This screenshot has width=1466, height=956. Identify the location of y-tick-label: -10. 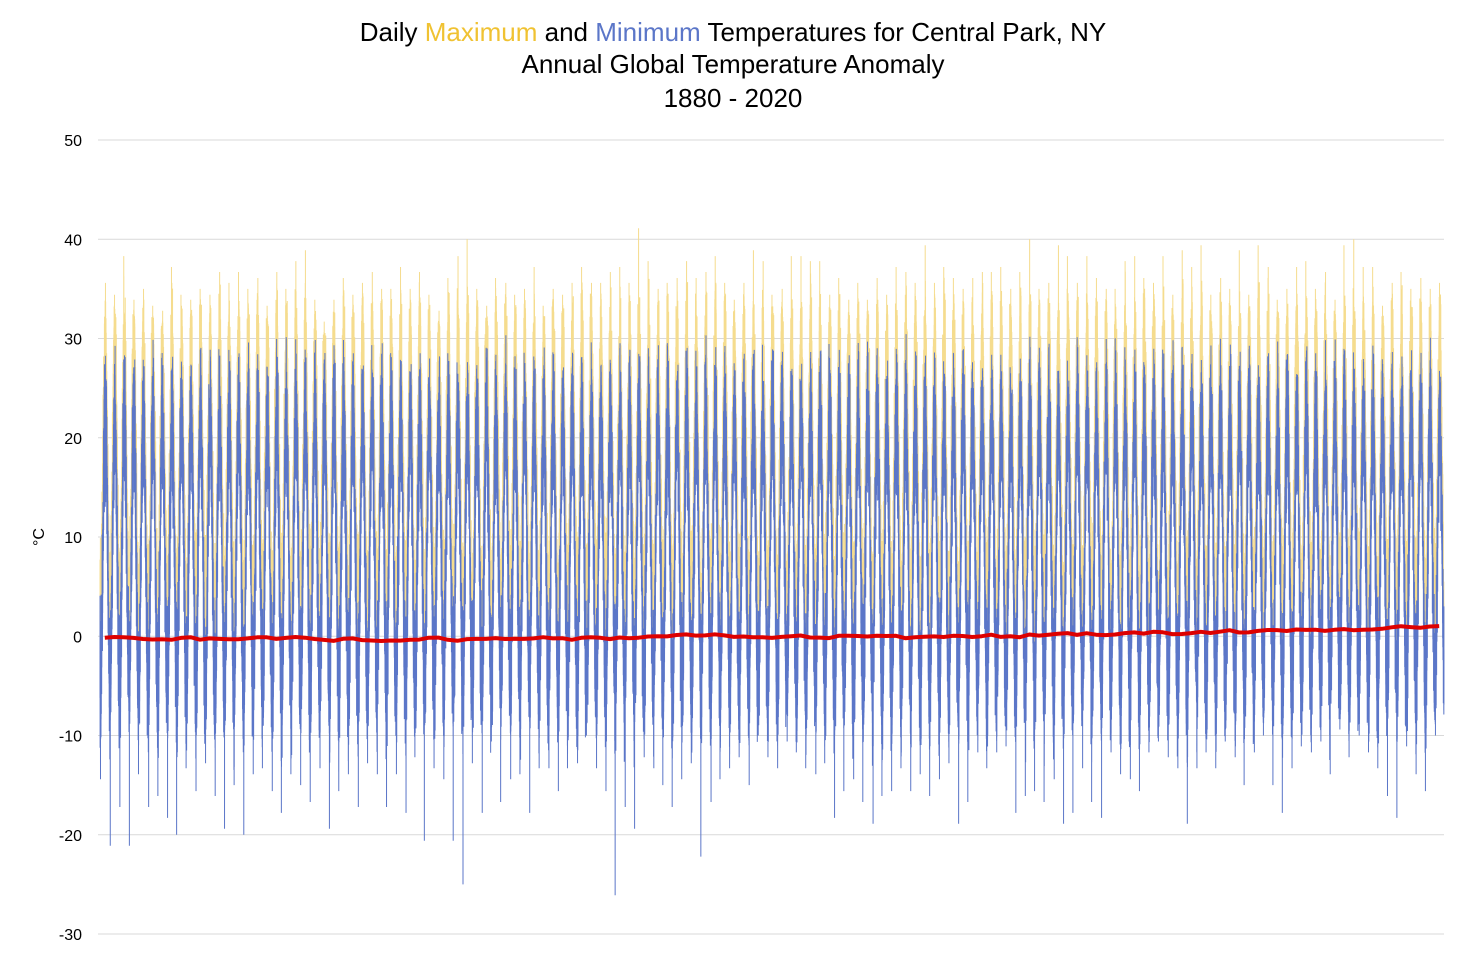
(70, 737).